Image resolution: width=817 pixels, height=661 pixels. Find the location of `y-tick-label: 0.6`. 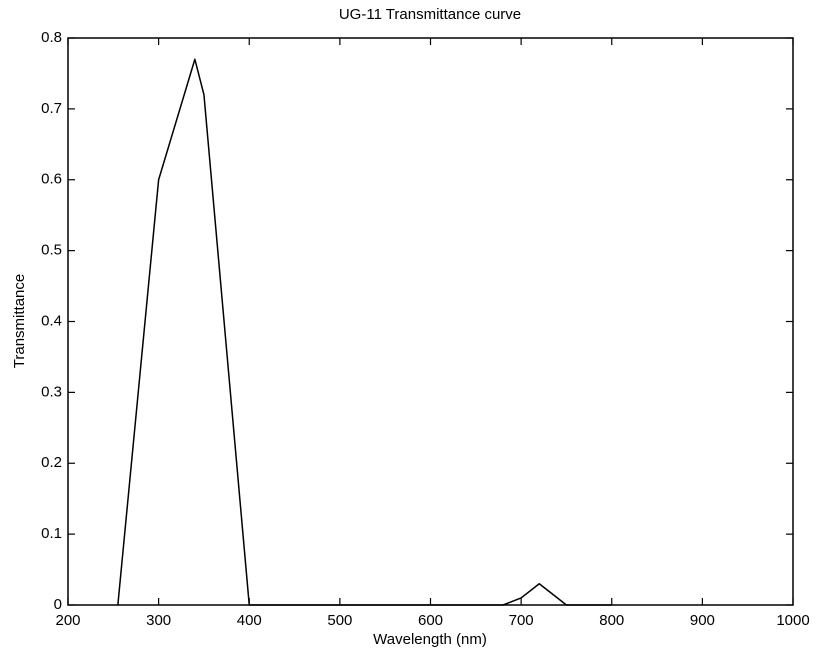

y-tick-label: 0.6 is located at coordinates (51, 179).